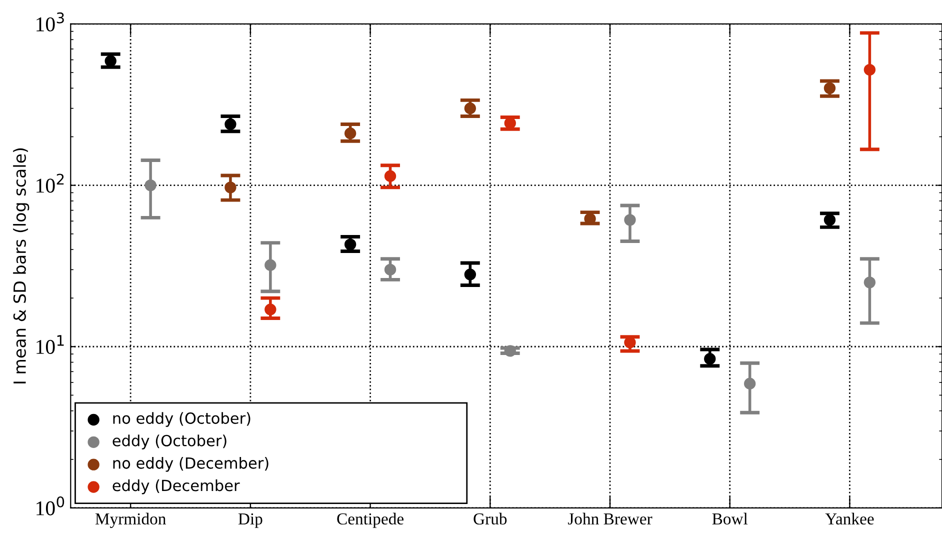 This screenshot has width=942, height=533. Describe the element at coordinates (21, 266) in the screenshot. I see `y-axis-title: I mean & SD bars (log scale)` at that location.